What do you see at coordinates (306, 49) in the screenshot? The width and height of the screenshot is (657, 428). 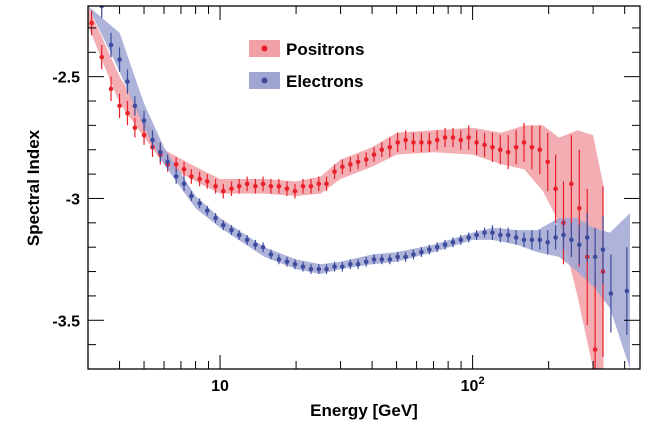 I see `legend-entry-positrons: Positrons` at bounding box center [306, 49].